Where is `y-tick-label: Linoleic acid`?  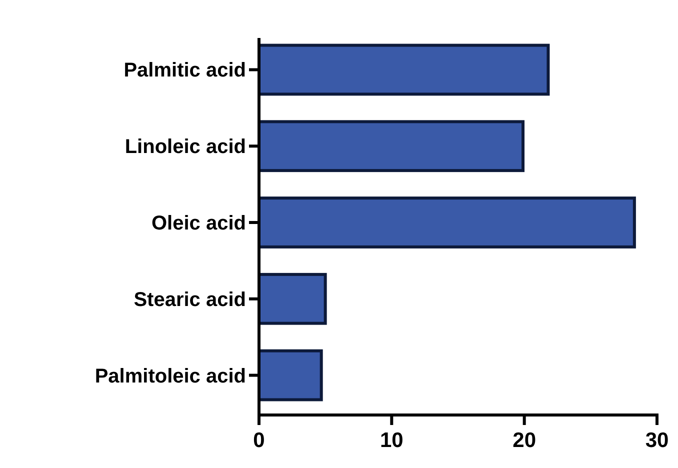
y-tick-label: Linoleic acid is located at coordinates (185, 147).